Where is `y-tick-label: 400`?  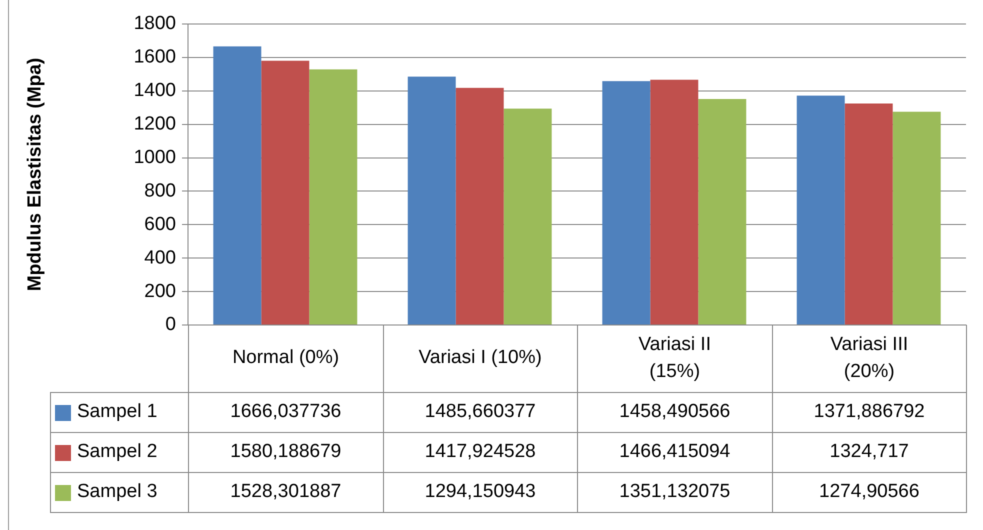
y-tick-label: 400 is located at coordinates (160, 257).